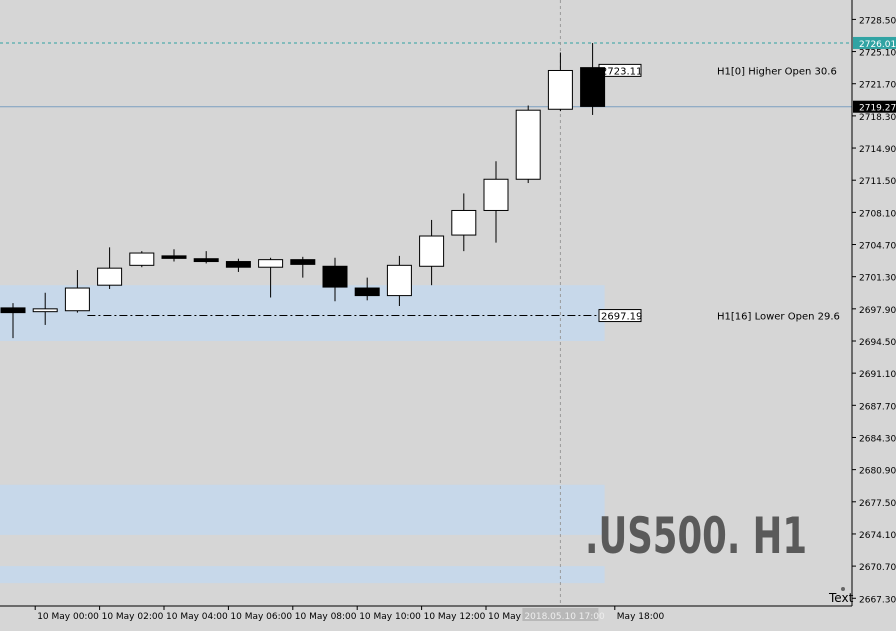 This screenshot has width=896, height=631. What do you see at coordinates (777, 71) in the screenshot?
I see `level-description: H1[0] Higher Open 30.6` at bounding box center [777, 71].